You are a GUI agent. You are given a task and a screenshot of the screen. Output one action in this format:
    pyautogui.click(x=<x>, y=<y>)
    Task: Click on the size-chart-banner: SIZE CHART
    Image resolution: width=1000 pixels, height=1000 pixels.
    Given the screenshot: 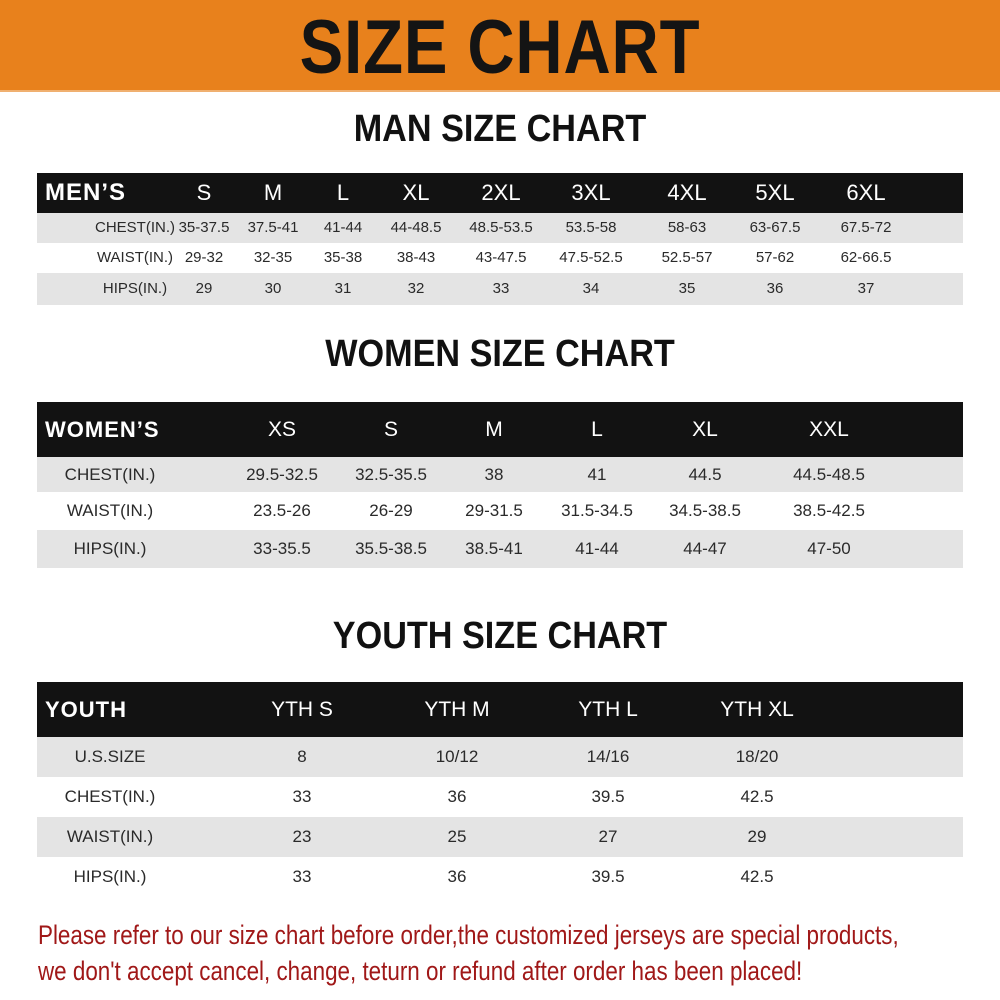 What is the action you would take?
    pyautogui.click(x=500, y=46)
    